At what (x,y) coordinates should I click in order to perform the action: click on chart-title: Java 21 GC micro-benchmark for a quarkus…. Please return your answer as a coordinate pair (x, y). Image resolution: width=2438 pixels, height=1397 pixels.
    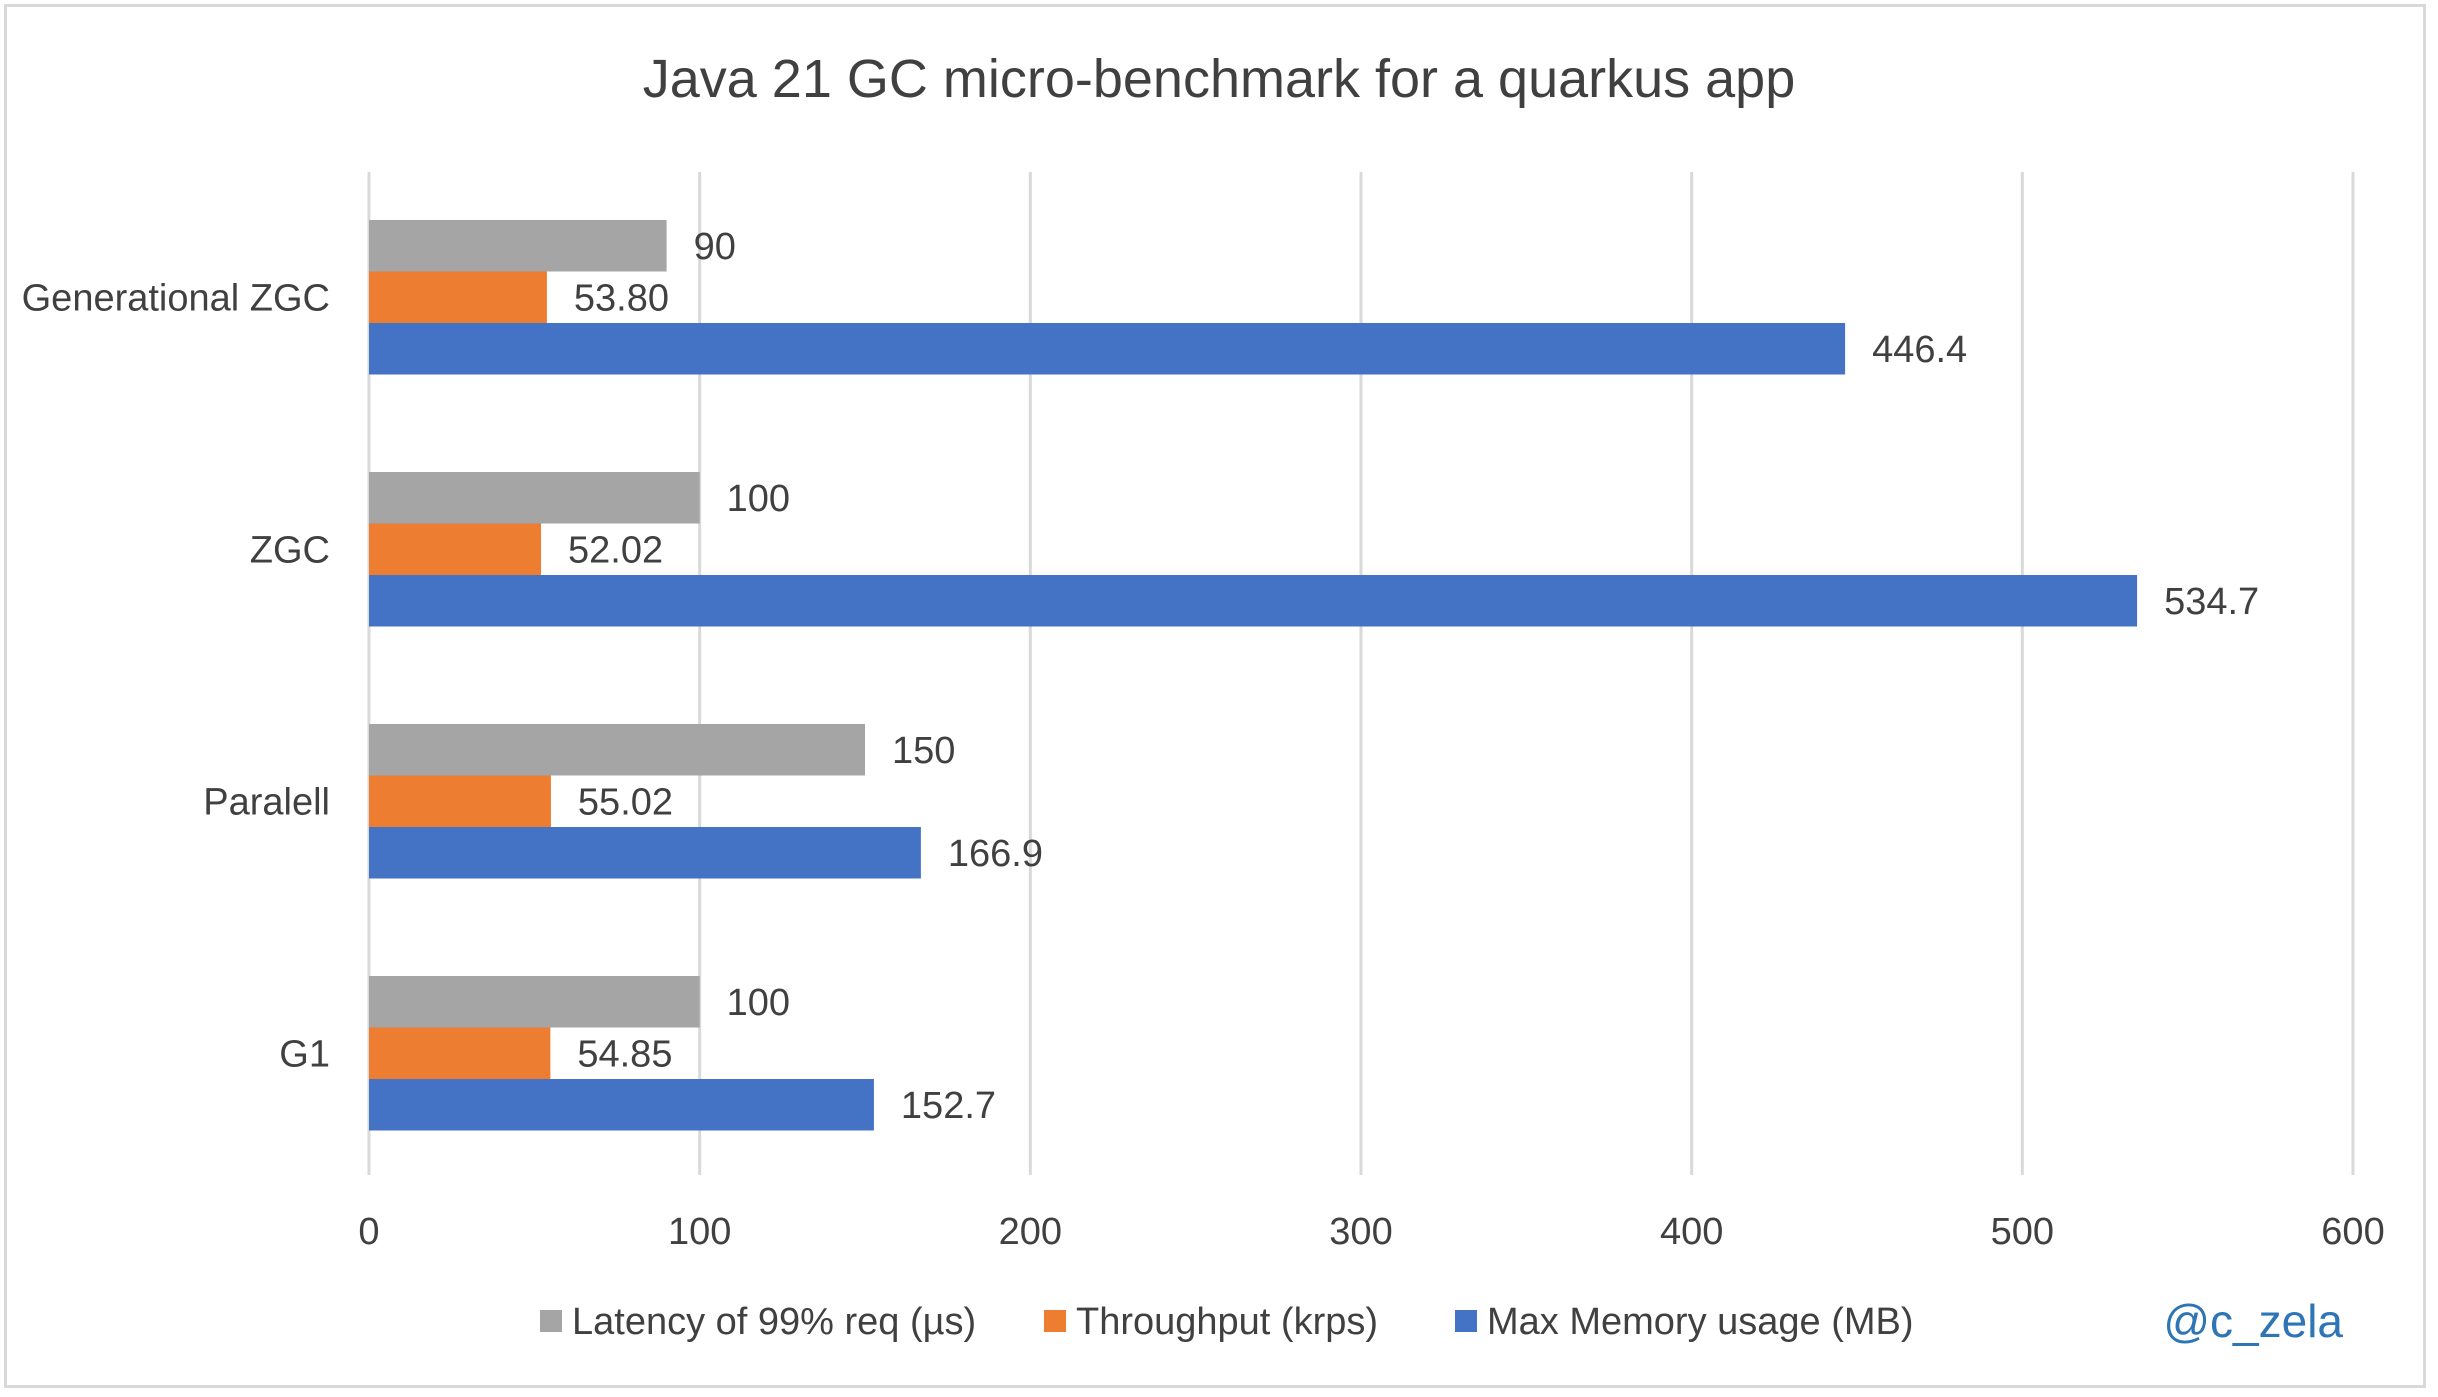
    Looking at the image, I should click on (1219, 79).